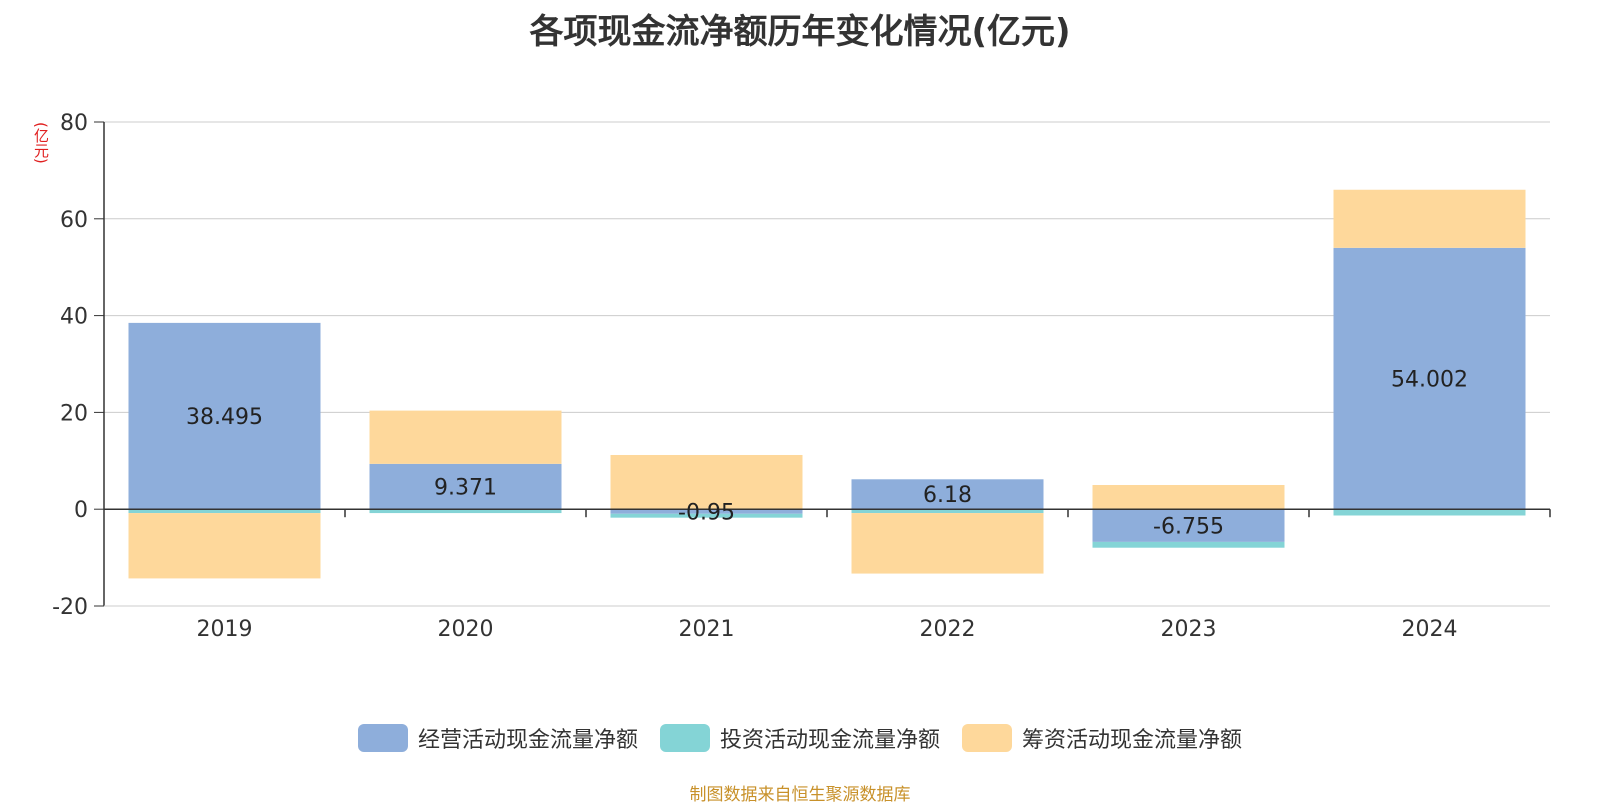  I want to click on data-label-2021: -0.95, so click(706, 512).